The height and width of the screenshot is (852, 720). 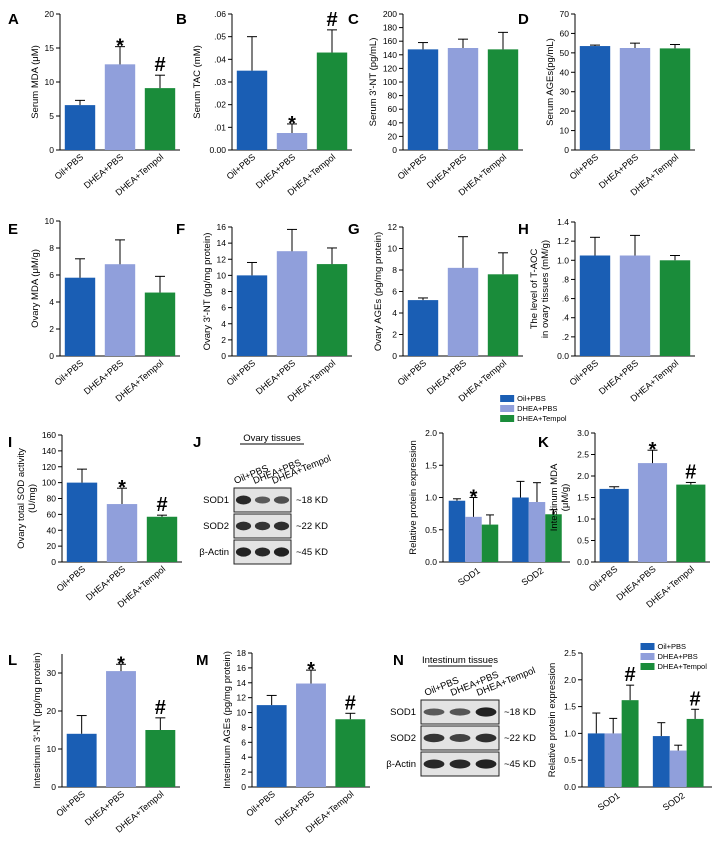 I want to click on y-tick-label: 1.4, so click(x=563, y=222).